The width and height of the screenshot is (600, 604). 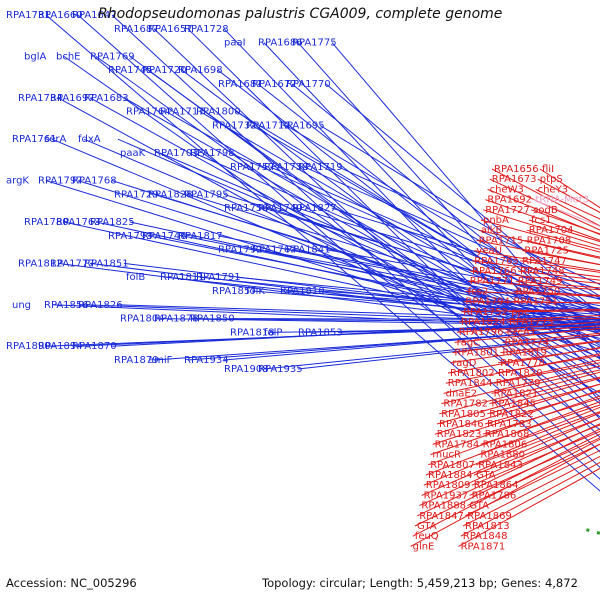 I want to click on forward-gene-label: RPA1857, so click(x=234, y=291).